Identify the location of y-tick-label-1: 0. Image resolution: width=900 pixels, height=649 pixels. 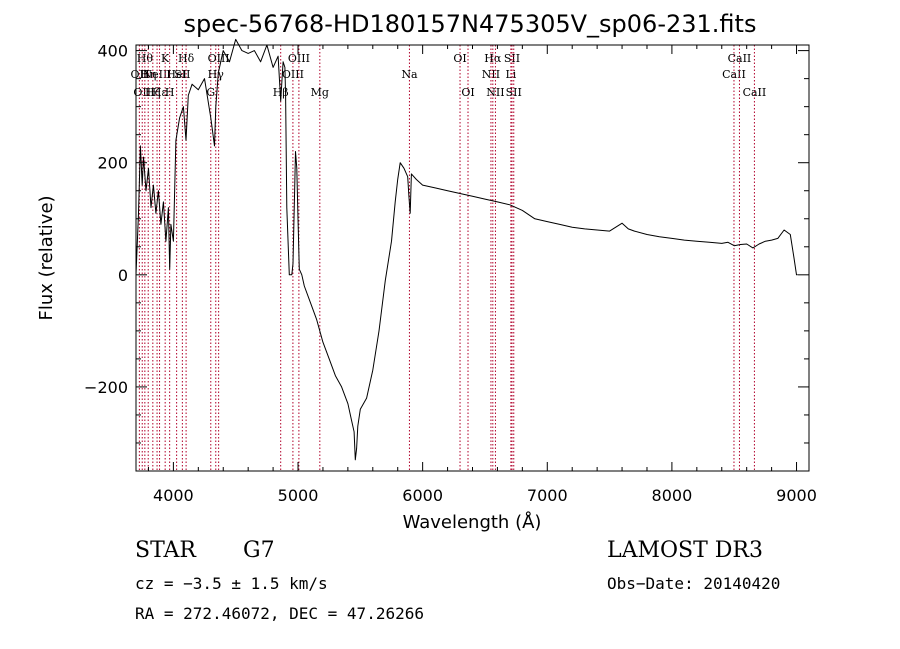
(123, 275).